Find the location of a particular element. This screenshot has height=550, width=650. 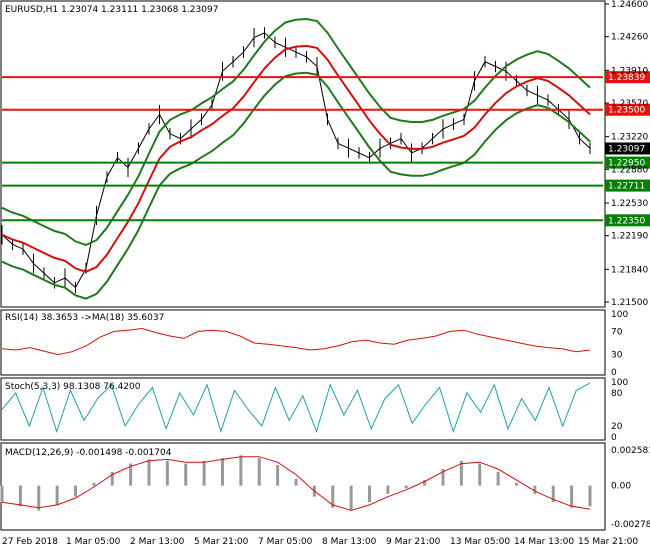

current-price-box is located at coordinates (627, 148).